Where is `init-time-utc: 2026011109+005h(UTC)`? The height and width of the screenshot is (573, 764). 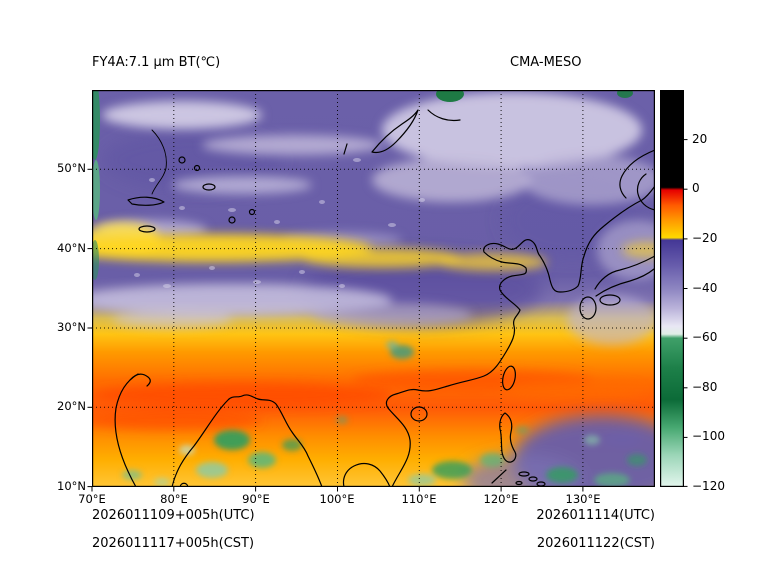
init-time-utc: 2026011109+005h(UTC) is located at coordinates (173, 515).